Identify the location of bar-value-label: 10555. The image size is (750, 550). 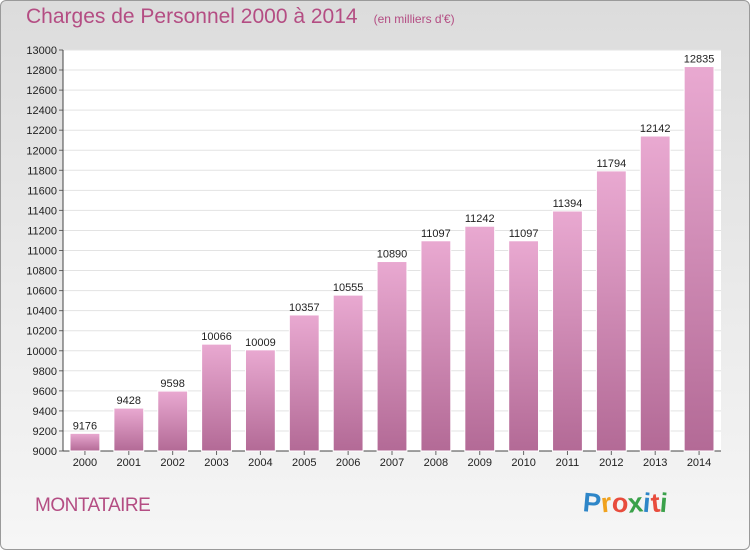
(348, 288).